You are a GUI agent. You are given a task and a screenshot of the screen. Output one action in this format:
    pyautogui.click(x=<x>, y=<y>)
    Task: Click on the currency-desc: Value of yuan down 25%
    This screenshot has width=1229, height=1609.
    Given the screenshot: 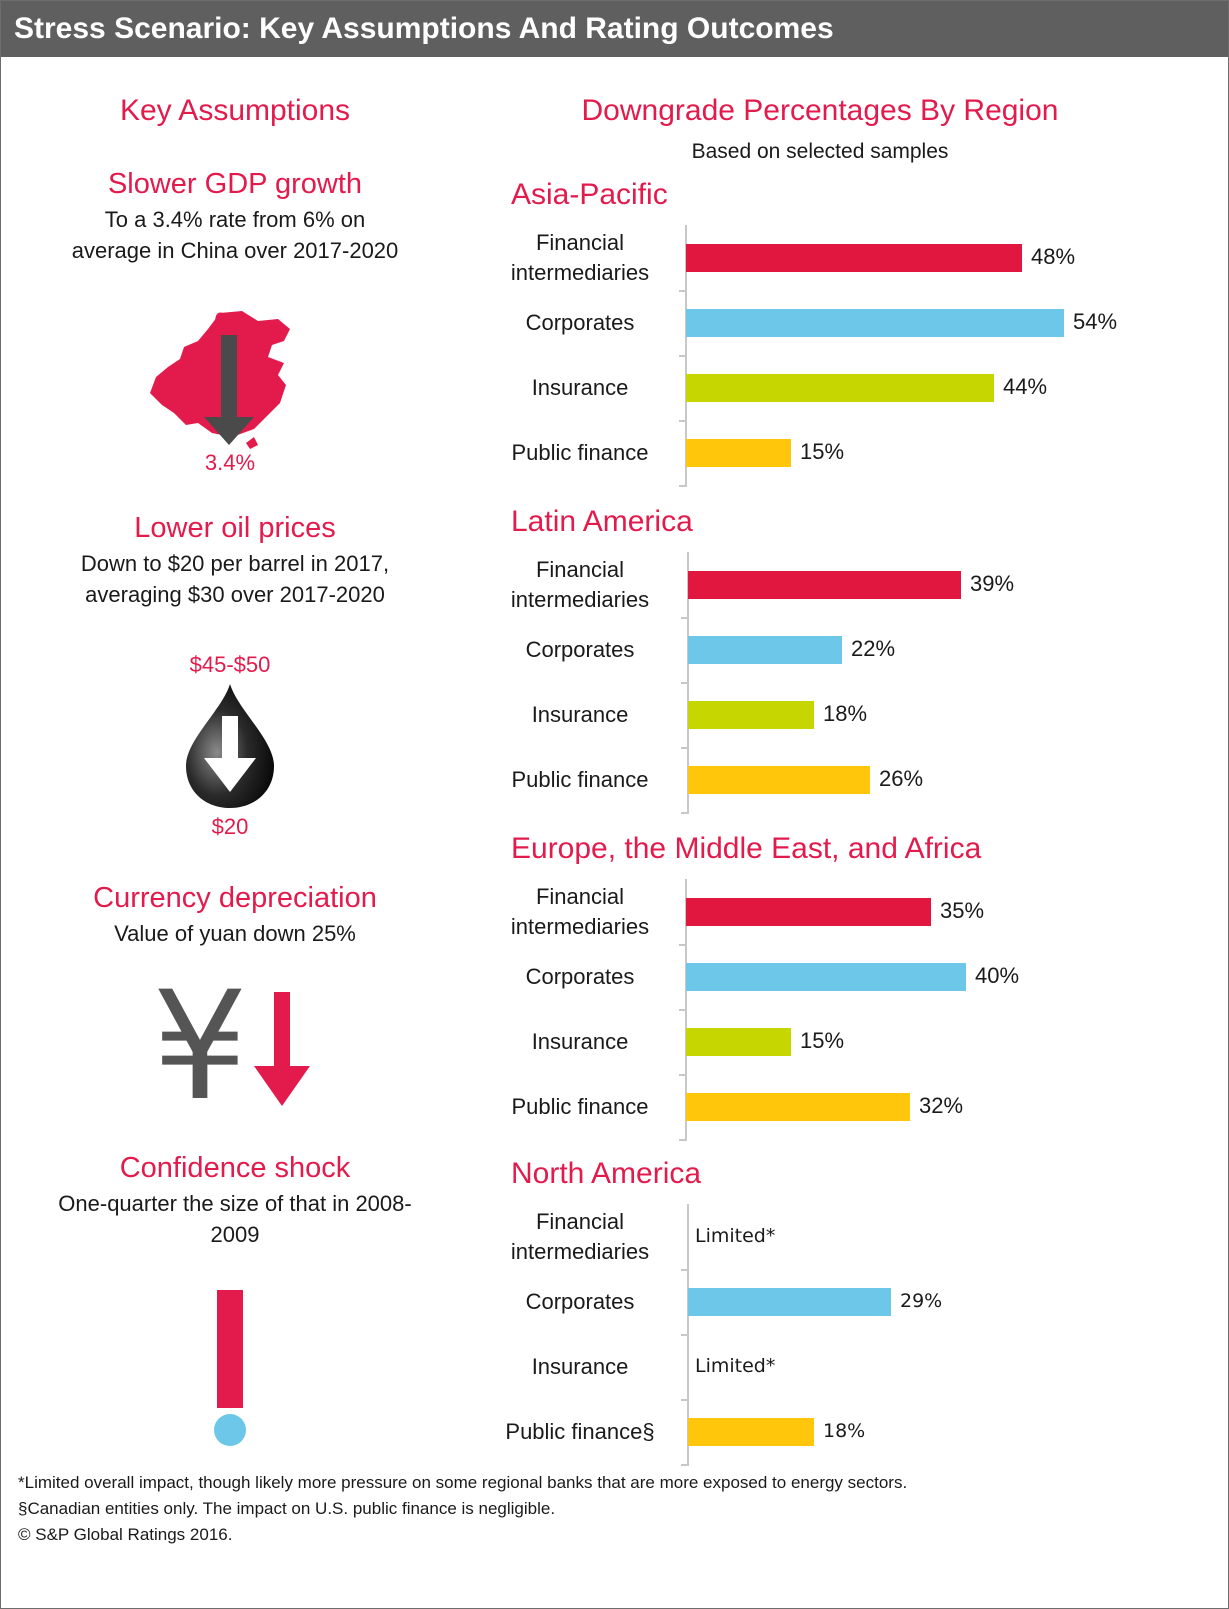 What is the action you would take?
    pyautogui.click(x=235, y=933)
    